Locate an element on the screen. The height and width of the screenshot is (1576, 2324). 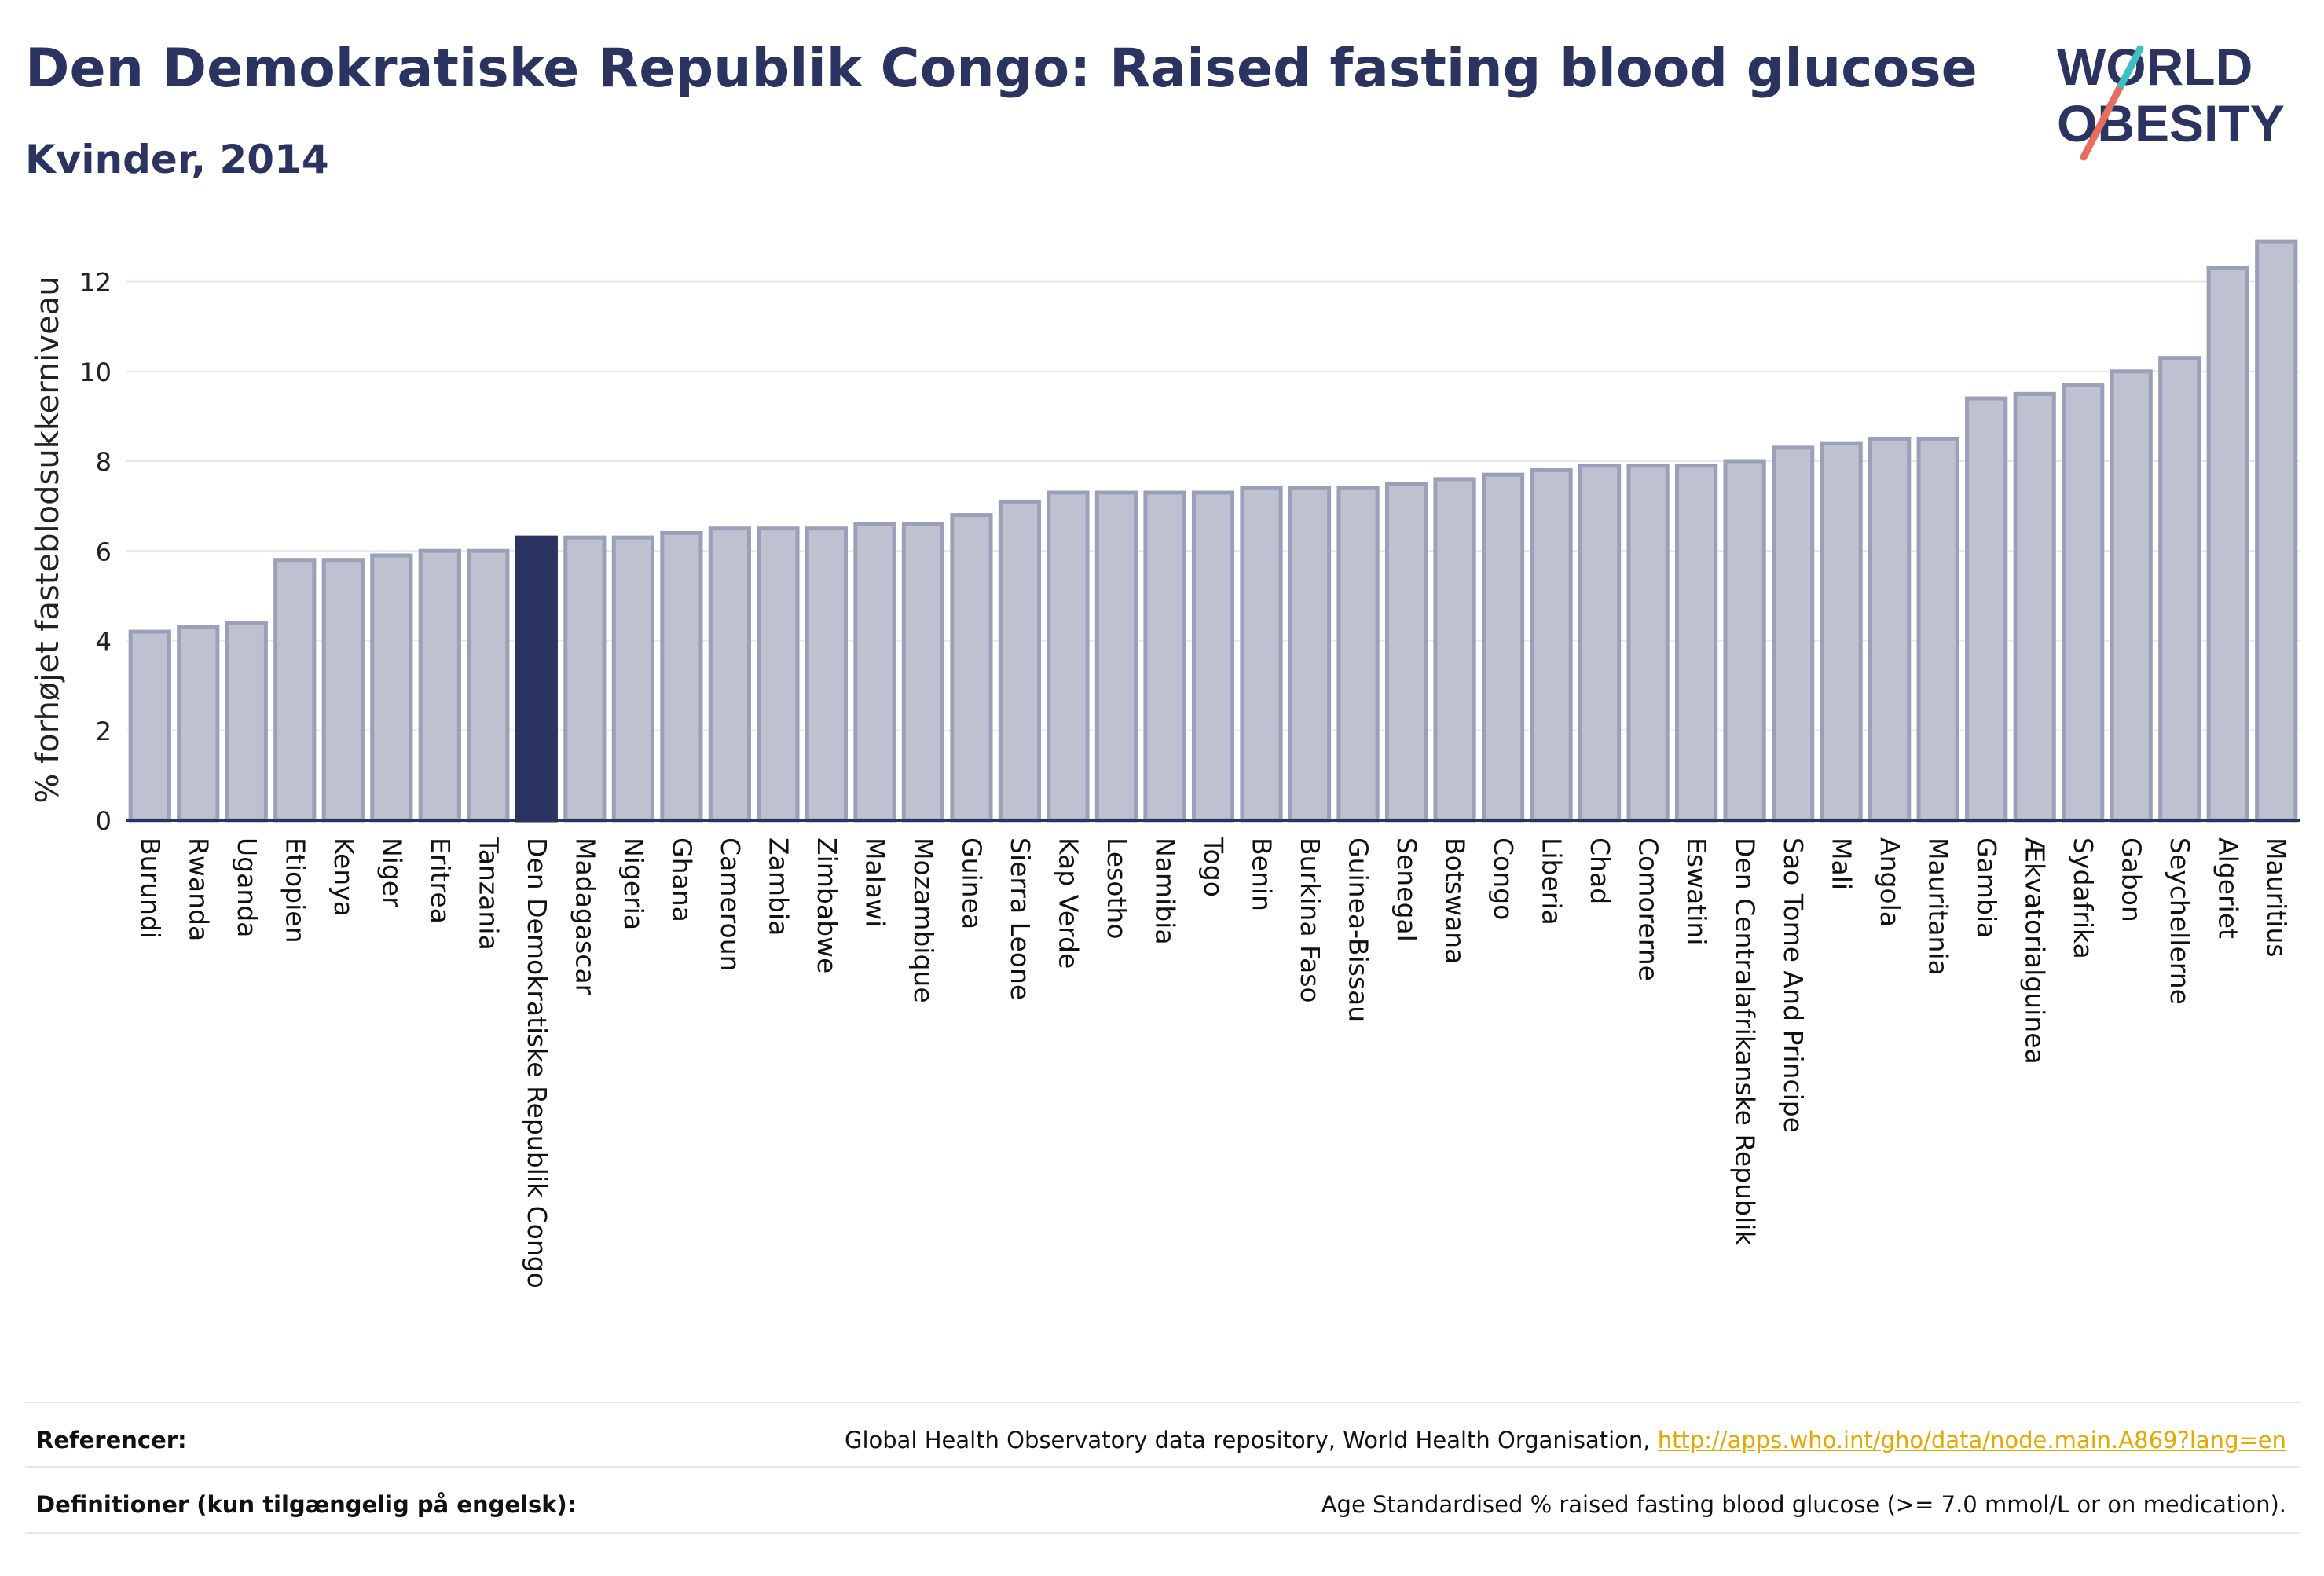
x-tick-label: Namibia is located at coordinates (1164, 891).